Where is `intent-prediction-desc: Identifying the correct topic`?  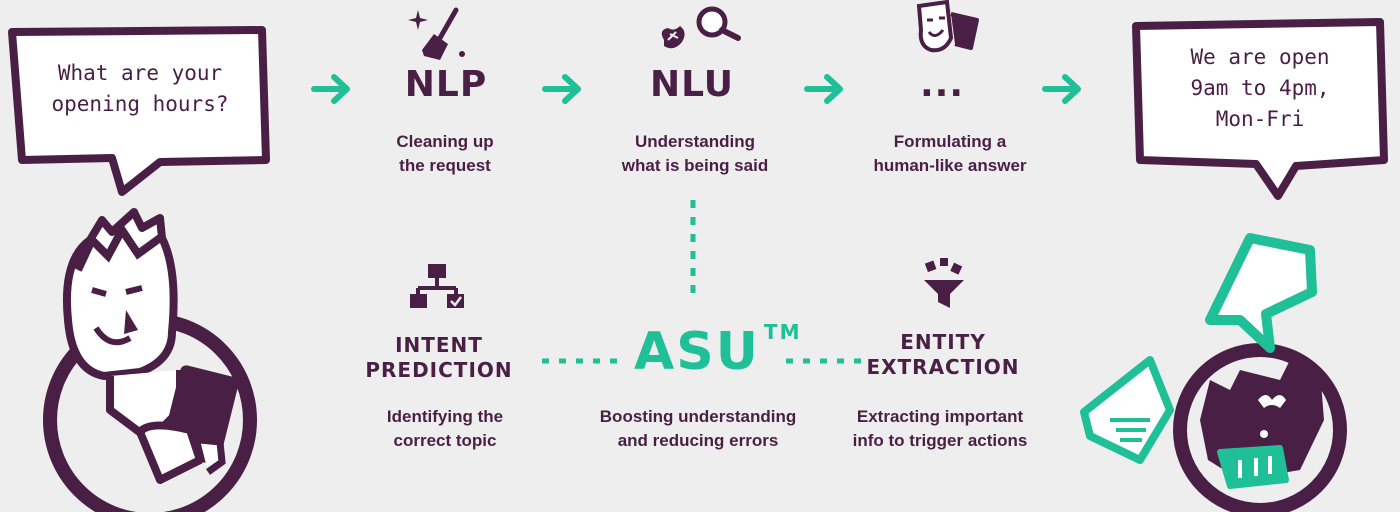
intent-prediction-desc: Identifying the correct topic is located at coordinates (445, 428).